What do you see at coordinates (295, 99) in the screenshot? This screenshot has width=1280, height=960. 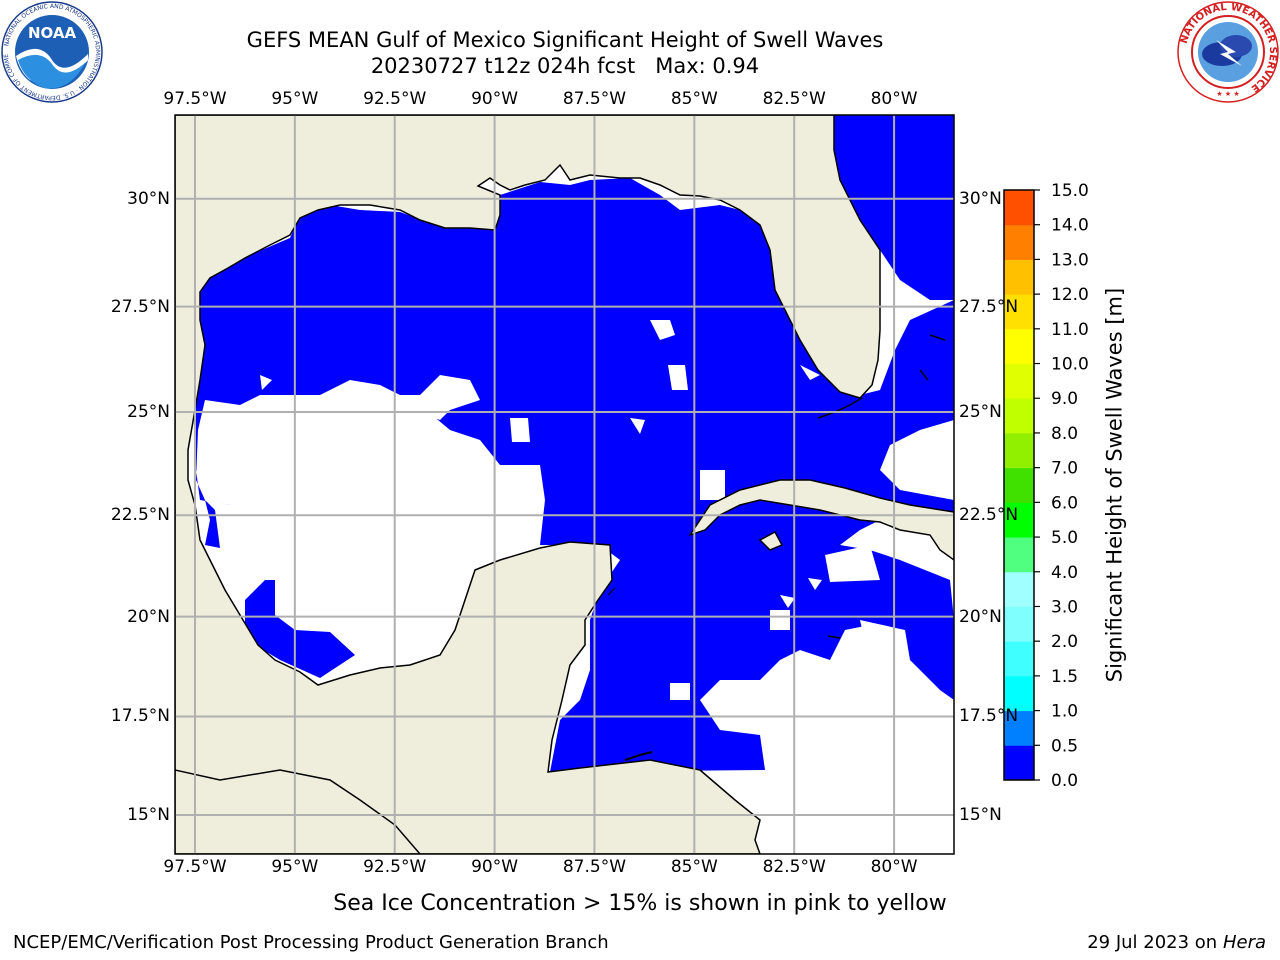 I see `lon-tick-label-top: 95°W` at bounding box center [295, 99].